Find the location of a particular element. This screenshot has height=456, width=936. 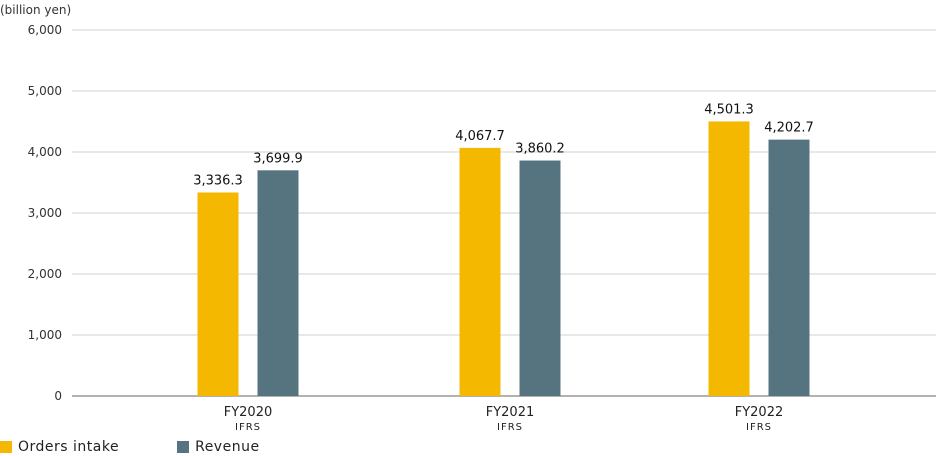

y-tick-label: 2,000 is located at coordinates (45, 274).